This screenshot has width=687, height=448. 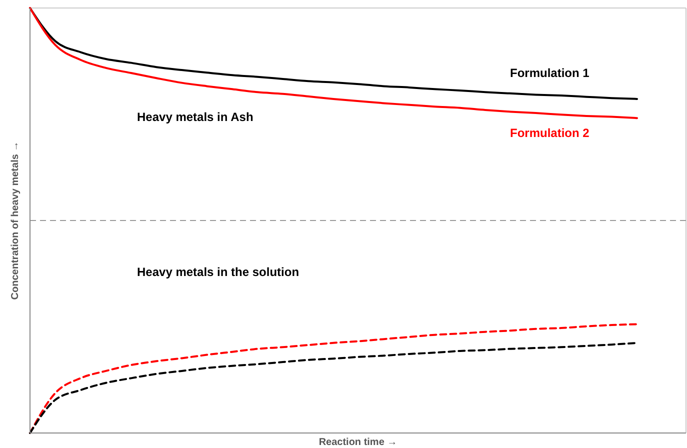 What do you see at coordinates (218, 272) in the screenshot?
I see `annotation: Heavy metals in the solution` at bounding box center [218, 272].